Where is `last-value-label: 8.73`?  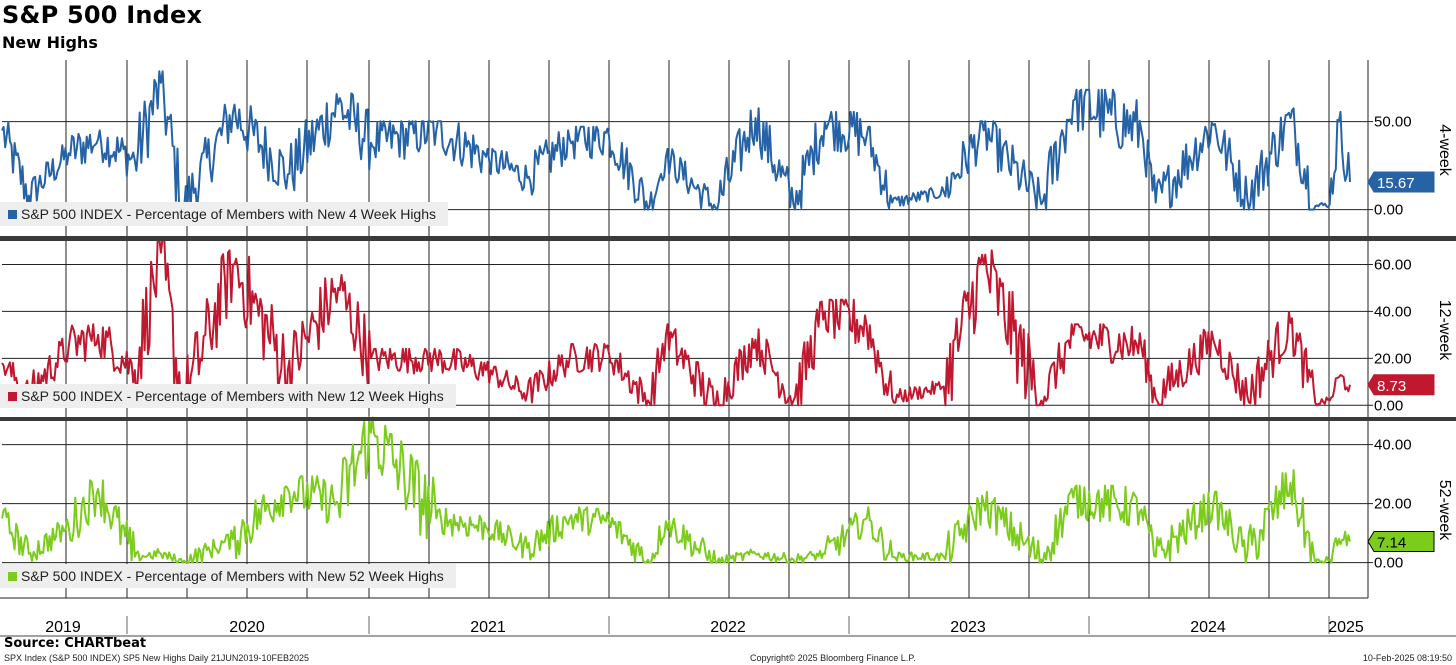
last-value-label: 8.73 is located at coordinates (1391, 386).